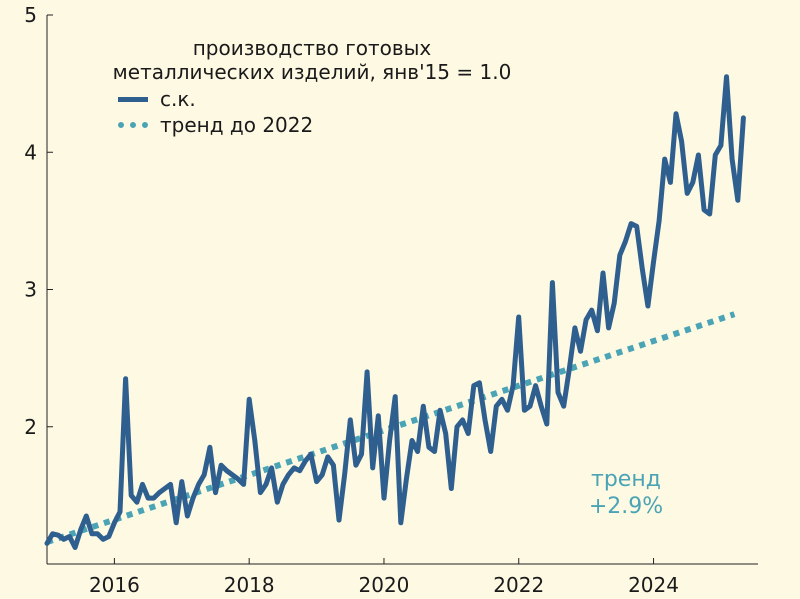  Describe the element at coordinates (178, 99) in the screenshot. I see `legend-label-series: с.к.` at that location.